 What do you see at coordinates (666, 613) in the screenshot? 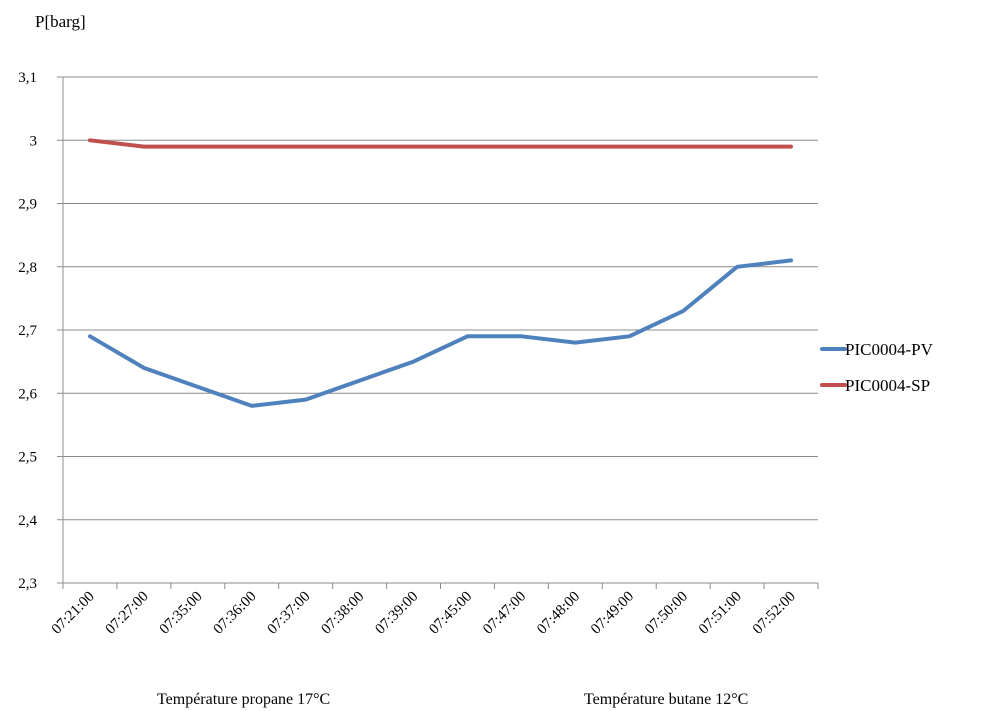
I see `x-tick-label: 07:50:00` at bounding box center [666, 613].